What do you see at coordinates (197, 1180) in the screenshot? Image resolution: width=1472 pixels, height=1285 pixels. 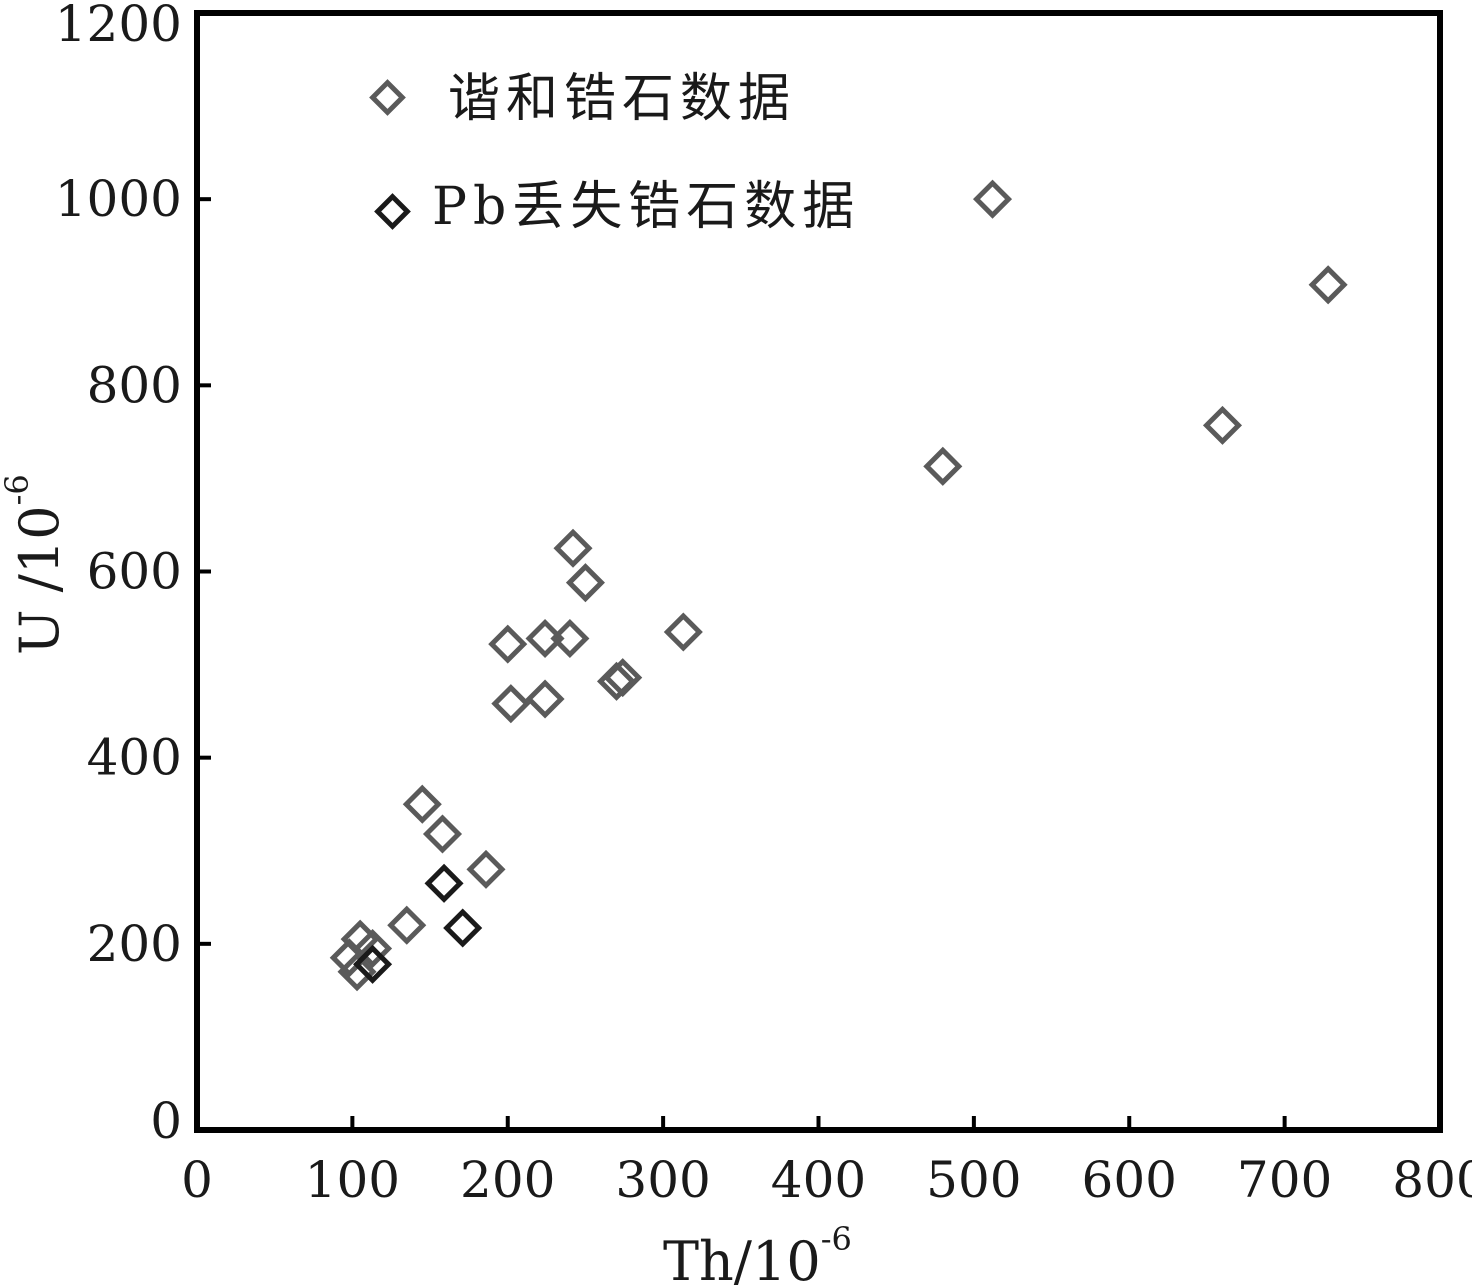 I see `x-tick-label: 0` at bounding box center [197, 1180].